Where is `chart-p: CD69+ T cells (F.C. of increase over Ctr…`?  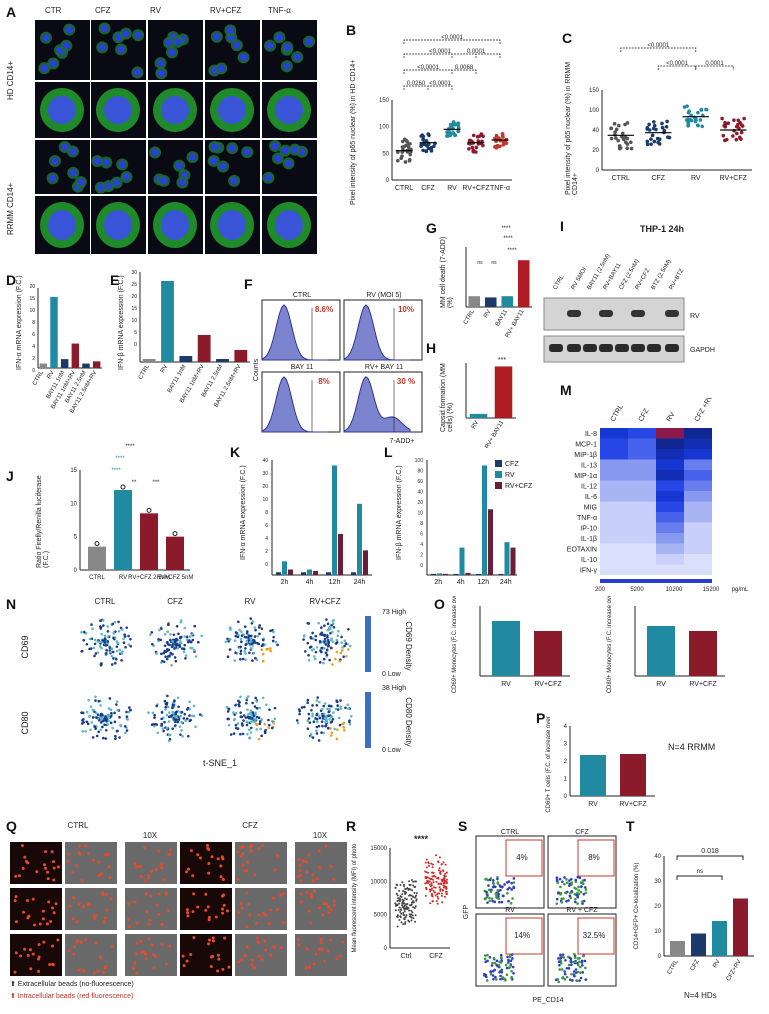
chart-p: CD69+ T cells (F.C. of increase over Ctr… is located at coordinates (600, 764).